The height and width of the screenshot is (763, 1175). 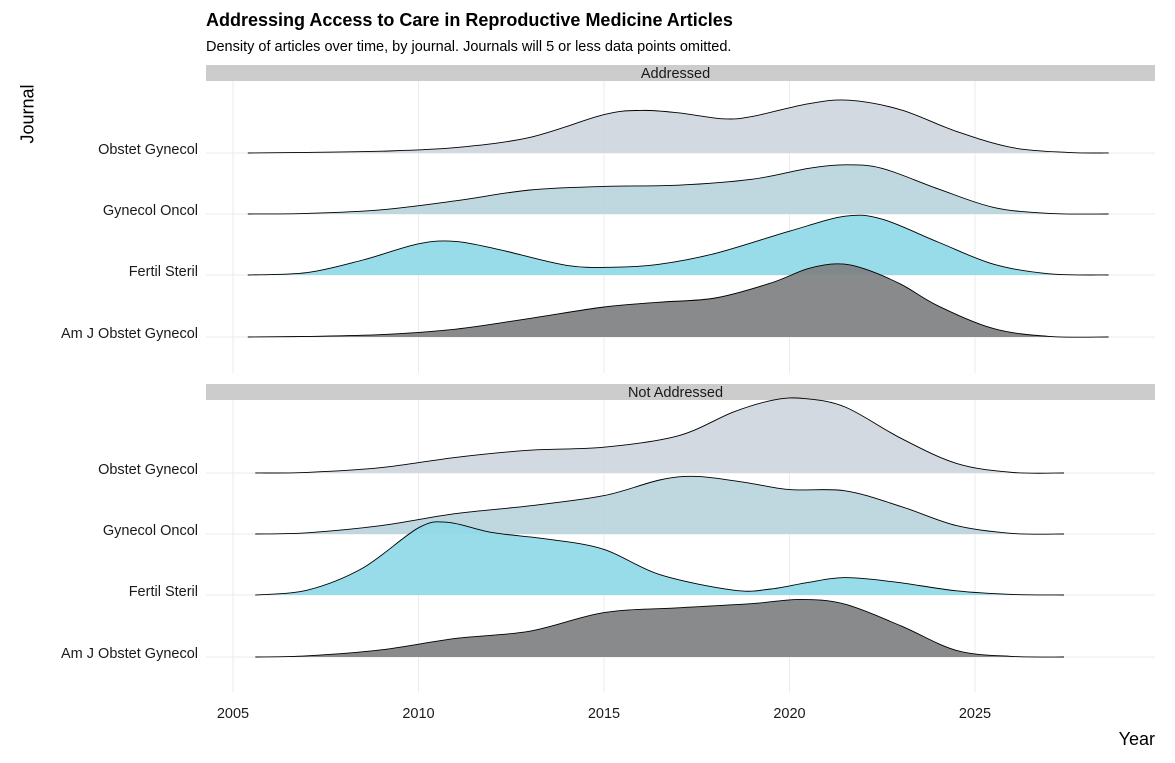 What do you see at coordinates (675, 74) in the screenshot?
I see `facet-strip-label: Addressed` at bounding box center [675, 74].